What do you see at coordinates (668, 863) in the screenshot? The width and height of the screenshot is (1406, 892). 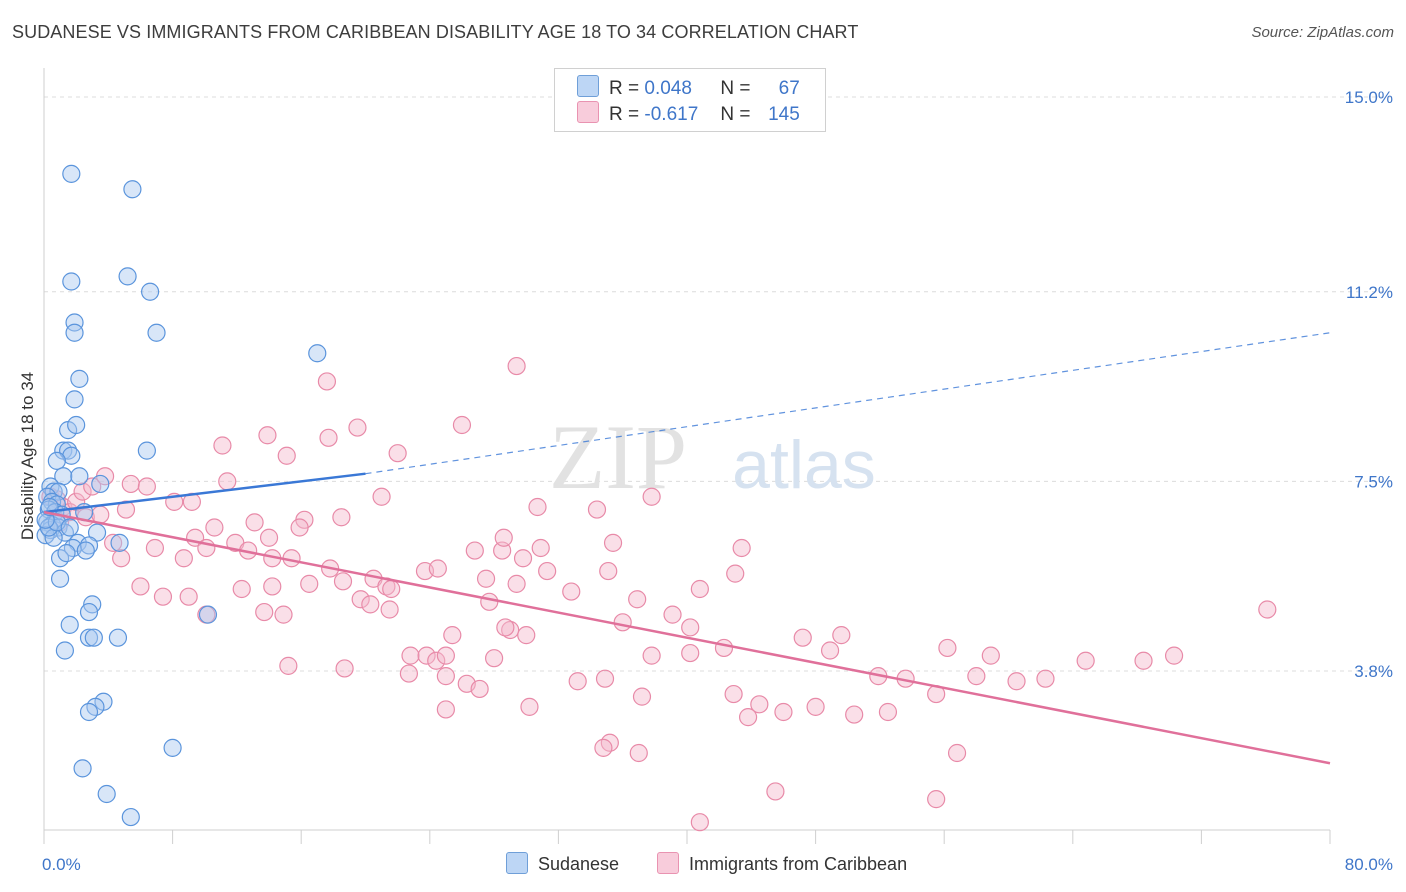 I see `legend-swatch-caribbean` at bounding box center [668, 863].